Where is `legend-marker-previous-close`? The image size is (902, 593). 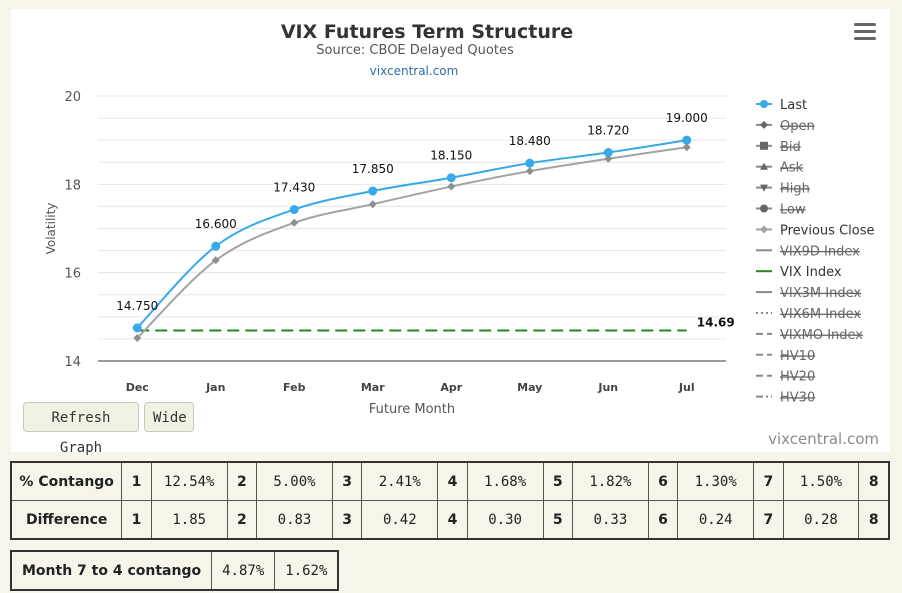
legend-marker-previous-close is located at coordinates (764, 229).